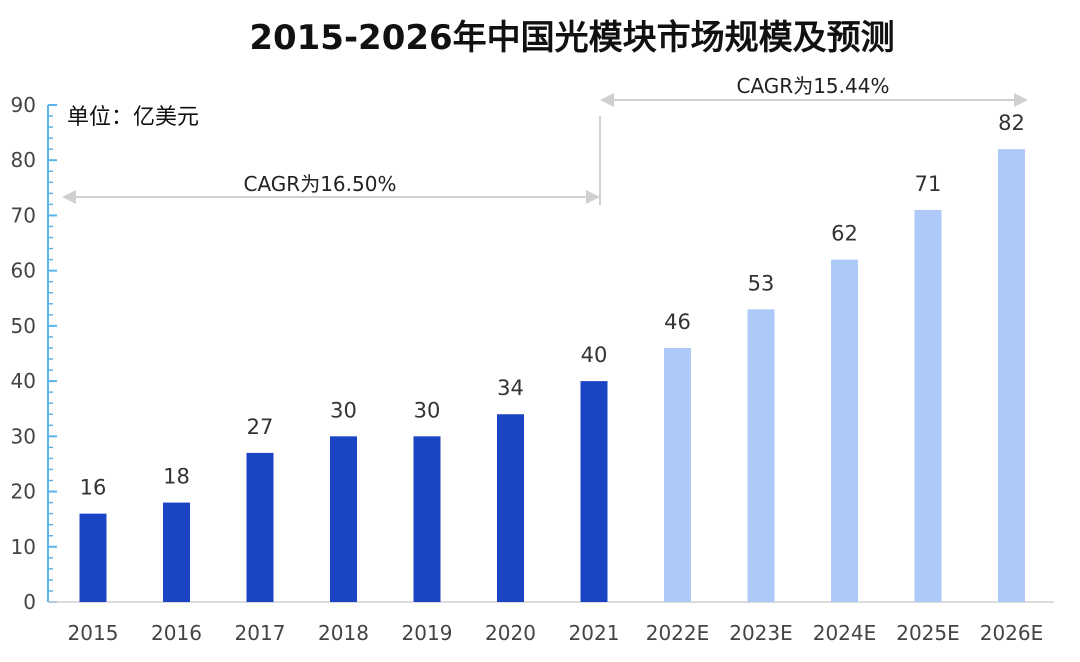 This screenshot has width=1080, height=662. I want to click on data-label-2025E: 71, so click(928, 184).